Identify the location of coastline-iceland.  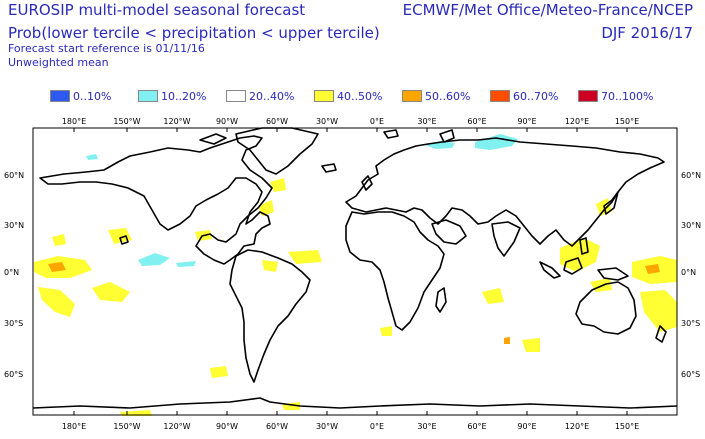
(329, 168).